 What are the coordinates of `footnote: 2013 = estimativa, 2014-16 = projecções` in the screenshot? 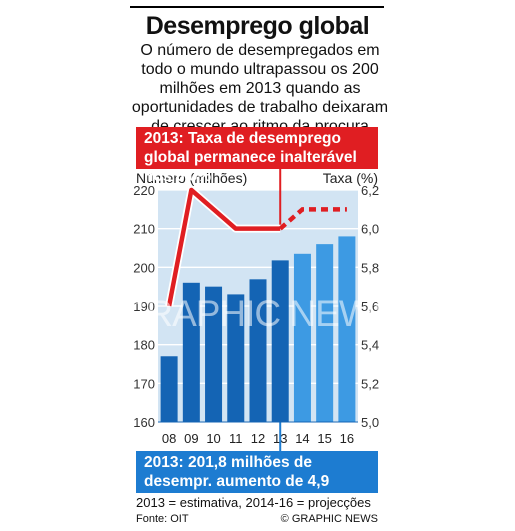 It's located at (253, 502).